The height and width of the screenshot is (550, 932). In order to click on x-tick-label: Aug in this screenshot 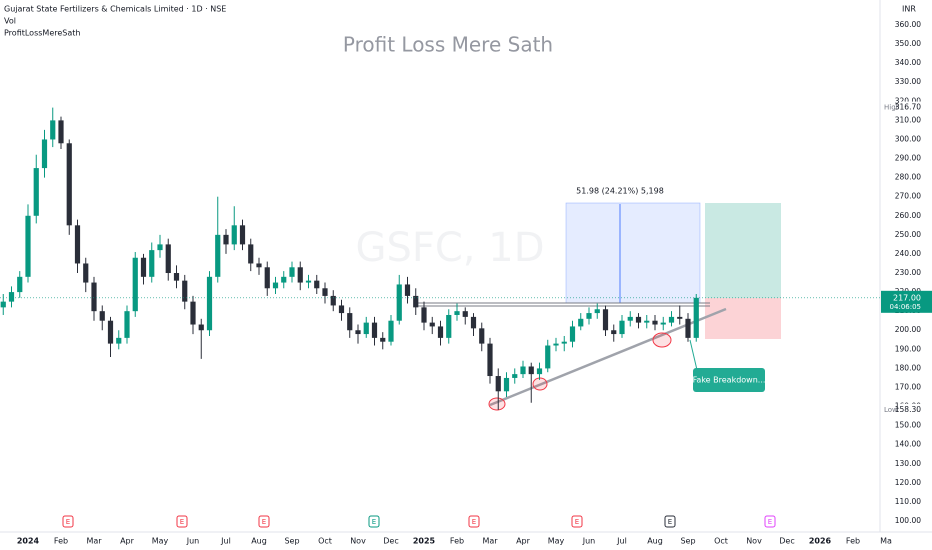, I will do `click(655, 541)`.